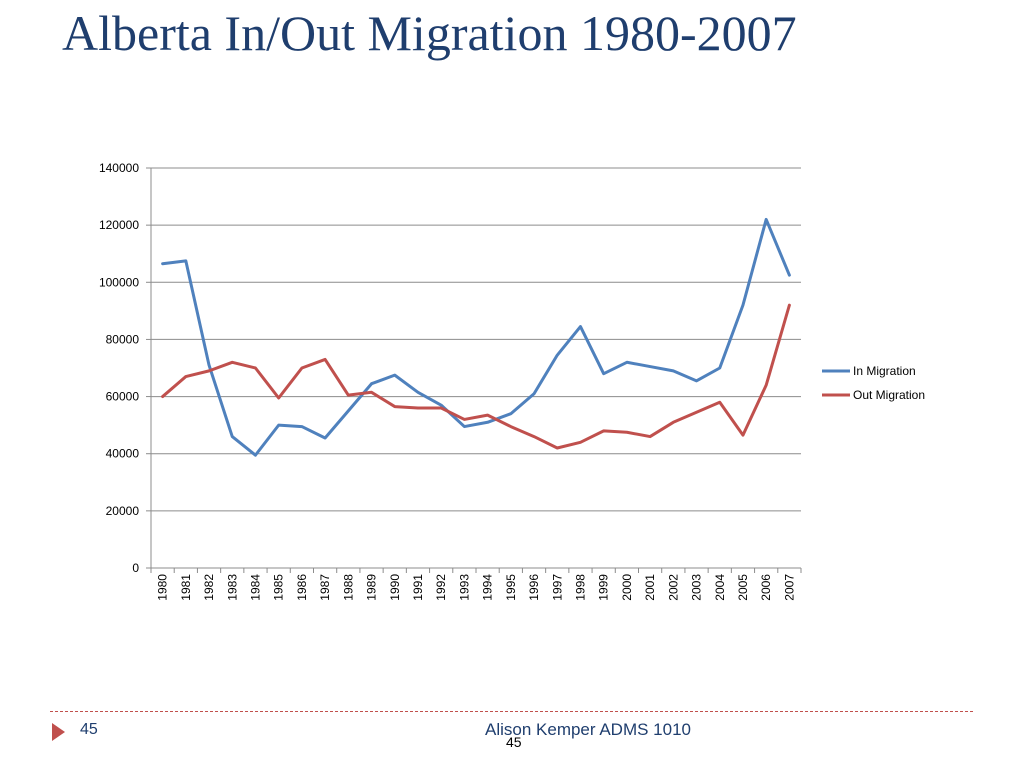 This screenshot has width=1024, height=768. Describe the element at coordinates (302, 587) in the screenshot. I see `x-tick-label: 1986` at that location.